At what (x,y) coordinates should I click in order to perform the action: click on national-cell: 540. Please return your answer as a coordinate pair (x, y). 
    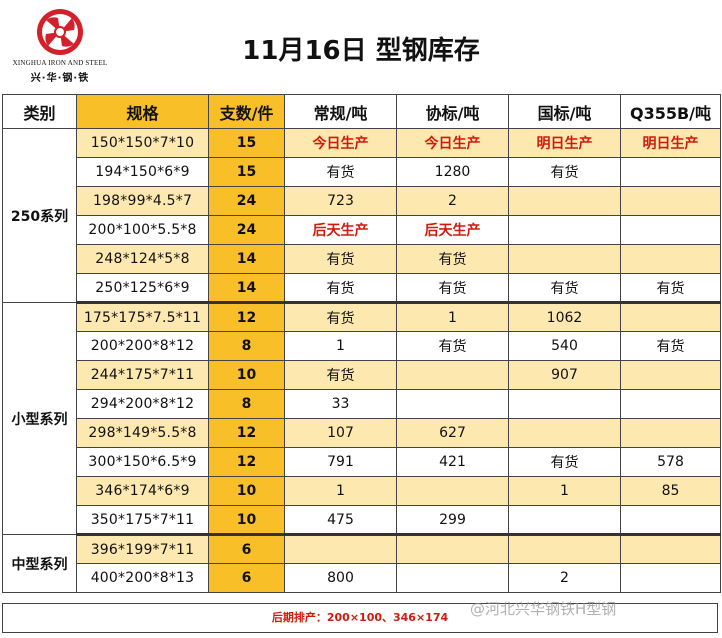
    Looking at the image, I should click on (564, 346).